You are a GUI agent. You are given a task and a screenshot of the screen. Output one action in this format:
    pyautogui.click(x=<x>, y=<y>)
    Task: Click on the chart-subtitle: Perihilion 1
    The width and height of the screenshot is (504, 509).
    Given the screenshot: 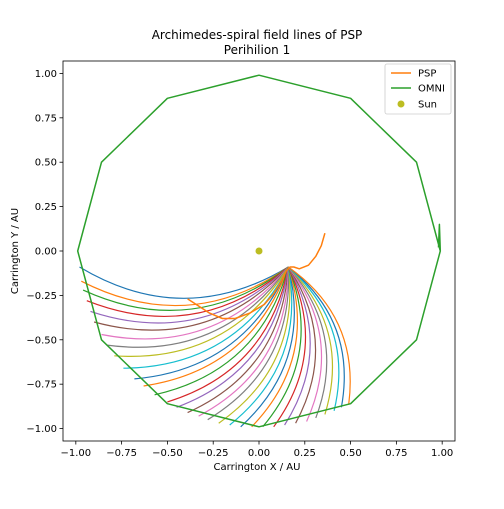 What is the action you would take?
    pyautogui.click(x=257, y=50)
    